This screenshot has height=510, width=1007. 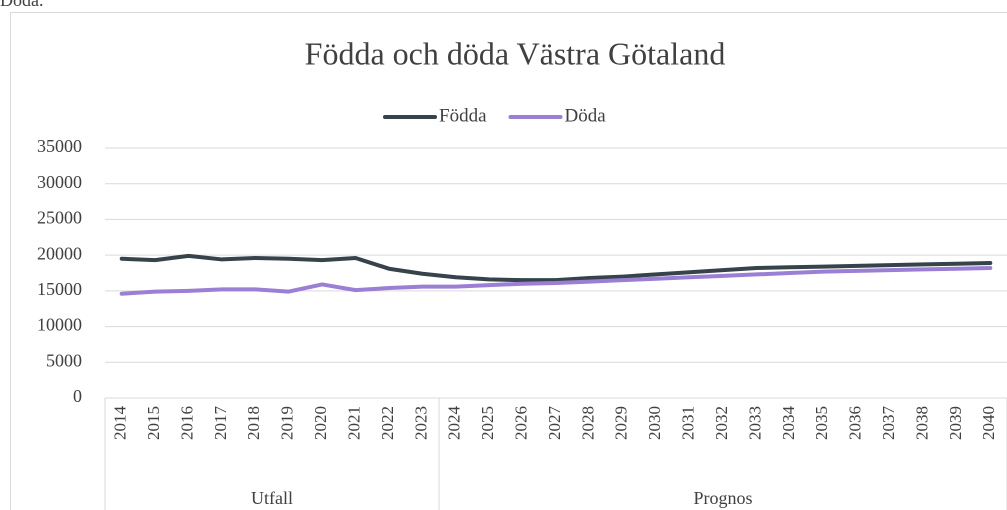 What do you see at coordinates (463, 115) in the screenshot?
I see `legend-label: Födda` at bounding box center [463, 115].